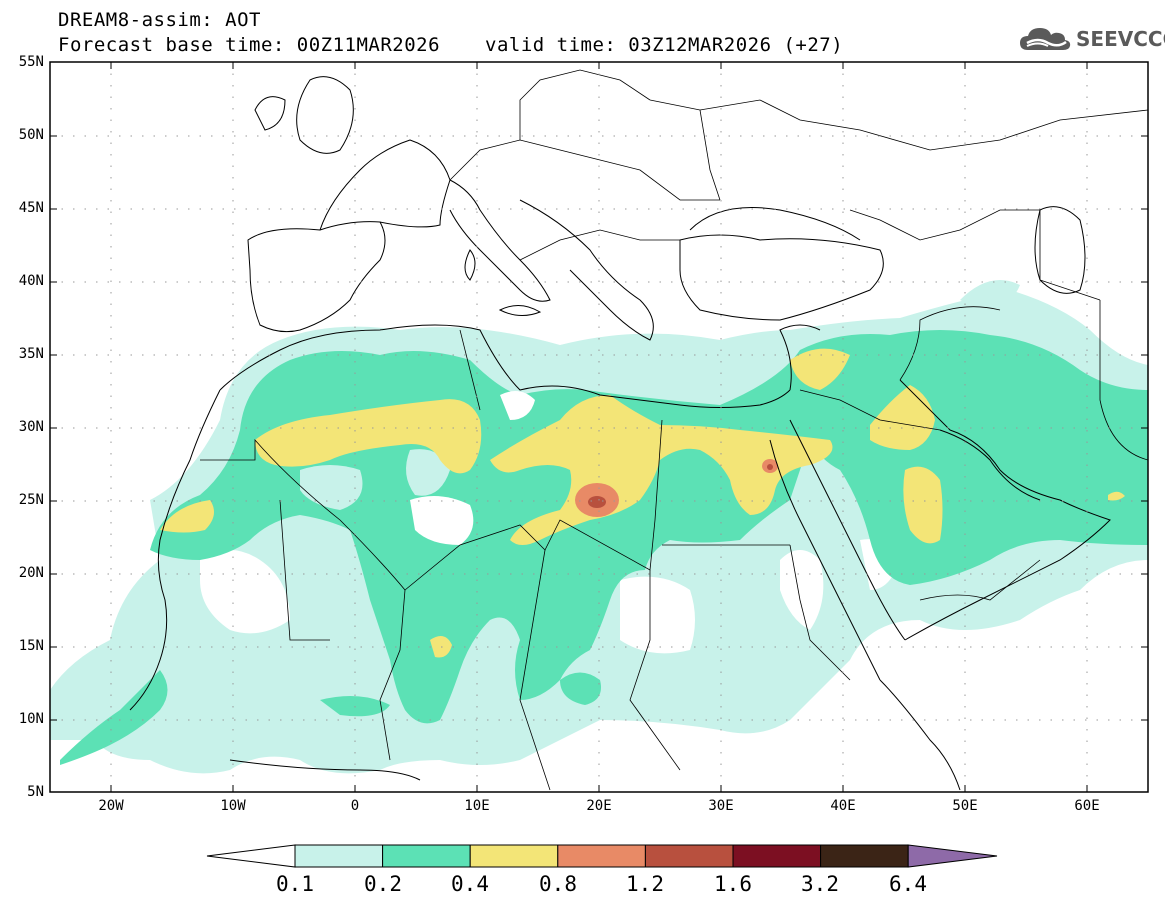  Describe the element at coordinates (31, 281) in the screenshot. I see `lat-label: 40N` at that location.